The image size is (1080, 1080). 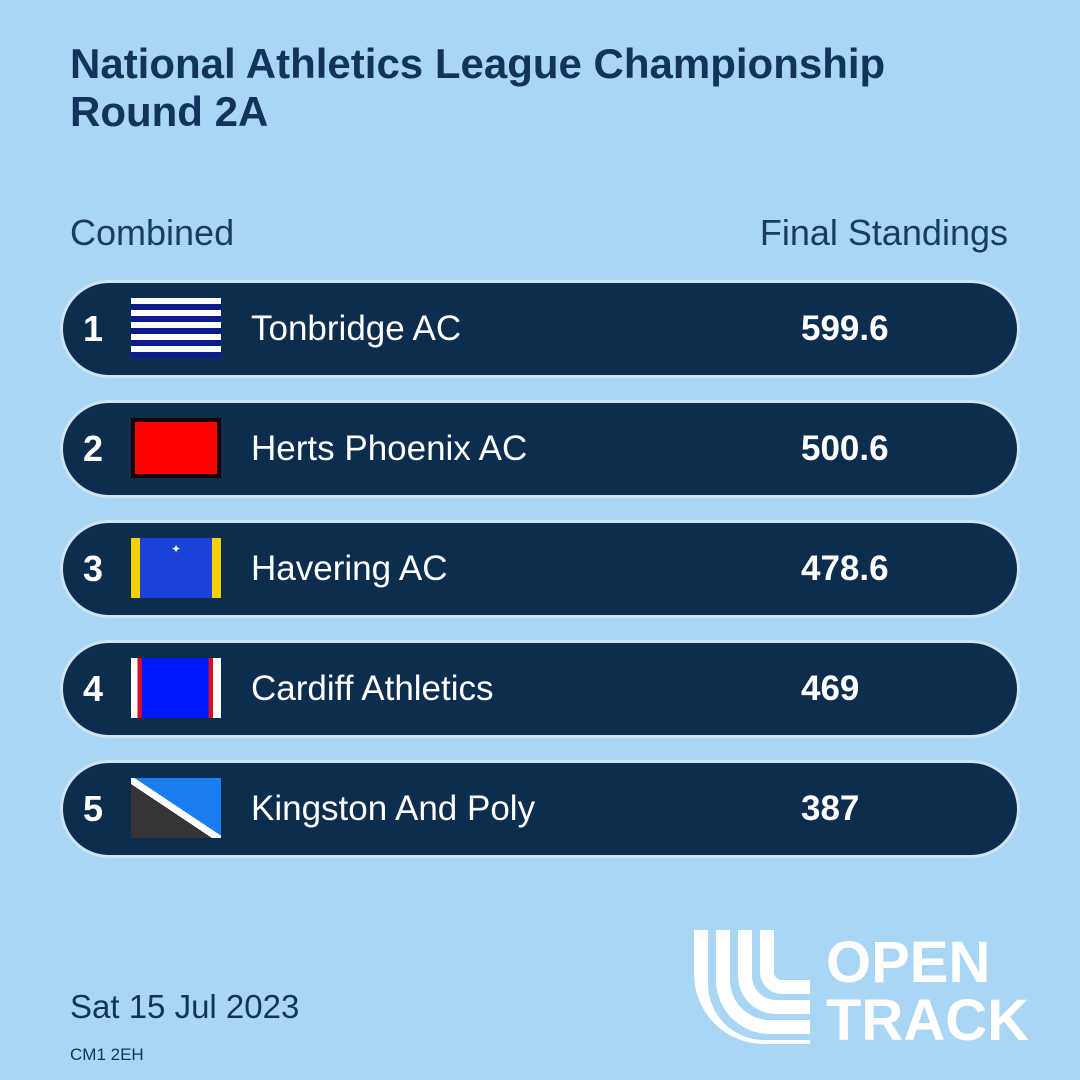 I want to click on rank: 4, so click(x=93, y=688).